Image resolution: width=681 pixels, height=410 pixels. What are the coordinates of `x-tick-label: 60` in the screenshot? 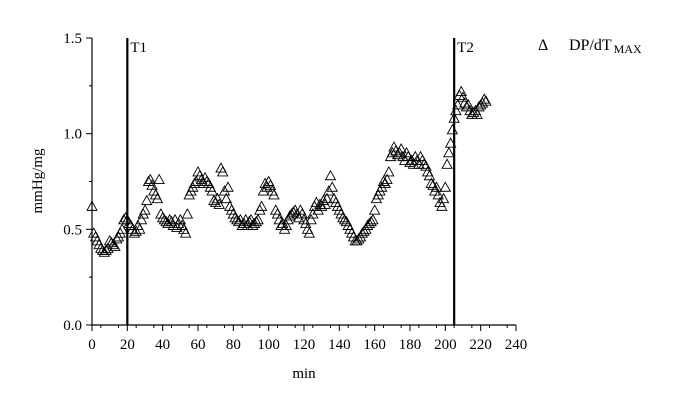 It's located at (198, 345).